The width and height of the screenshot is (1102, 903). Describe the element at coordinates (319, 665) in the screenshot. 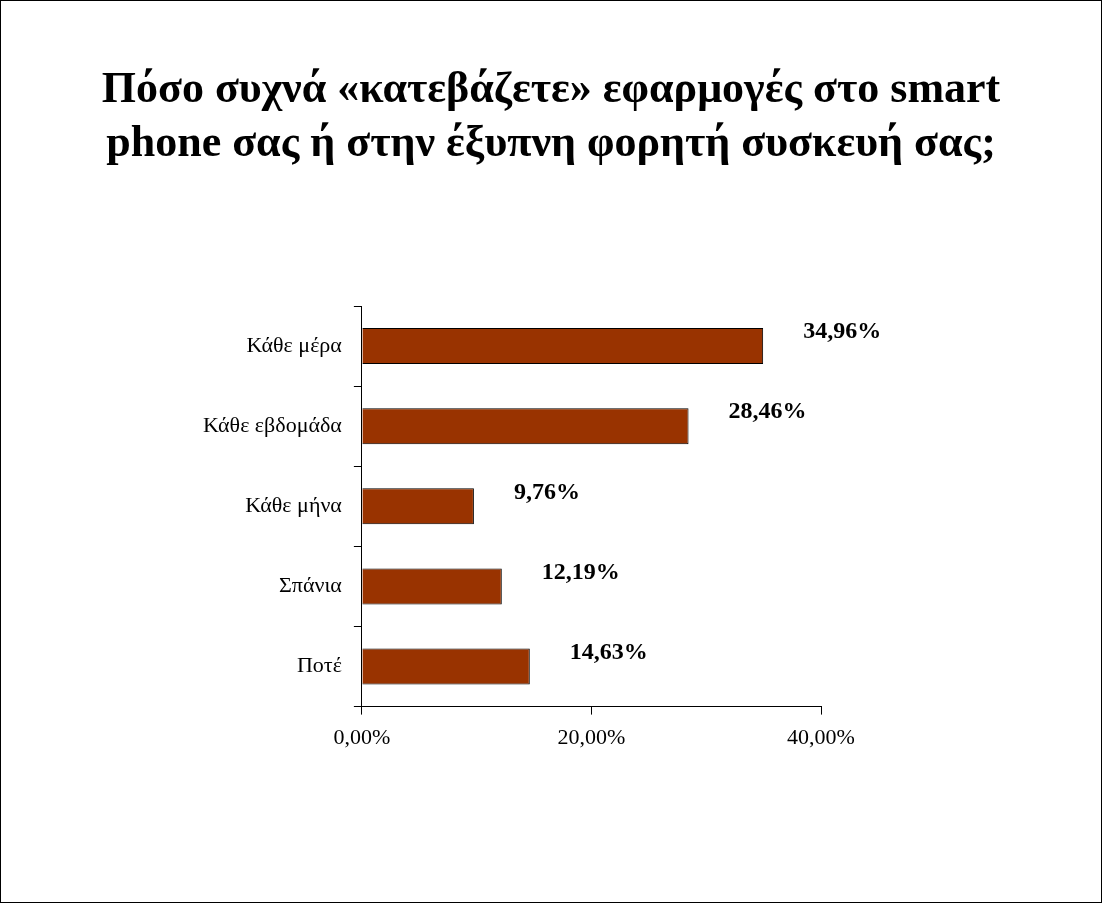

I see `y-tick-label: Ποτέ` at that location.